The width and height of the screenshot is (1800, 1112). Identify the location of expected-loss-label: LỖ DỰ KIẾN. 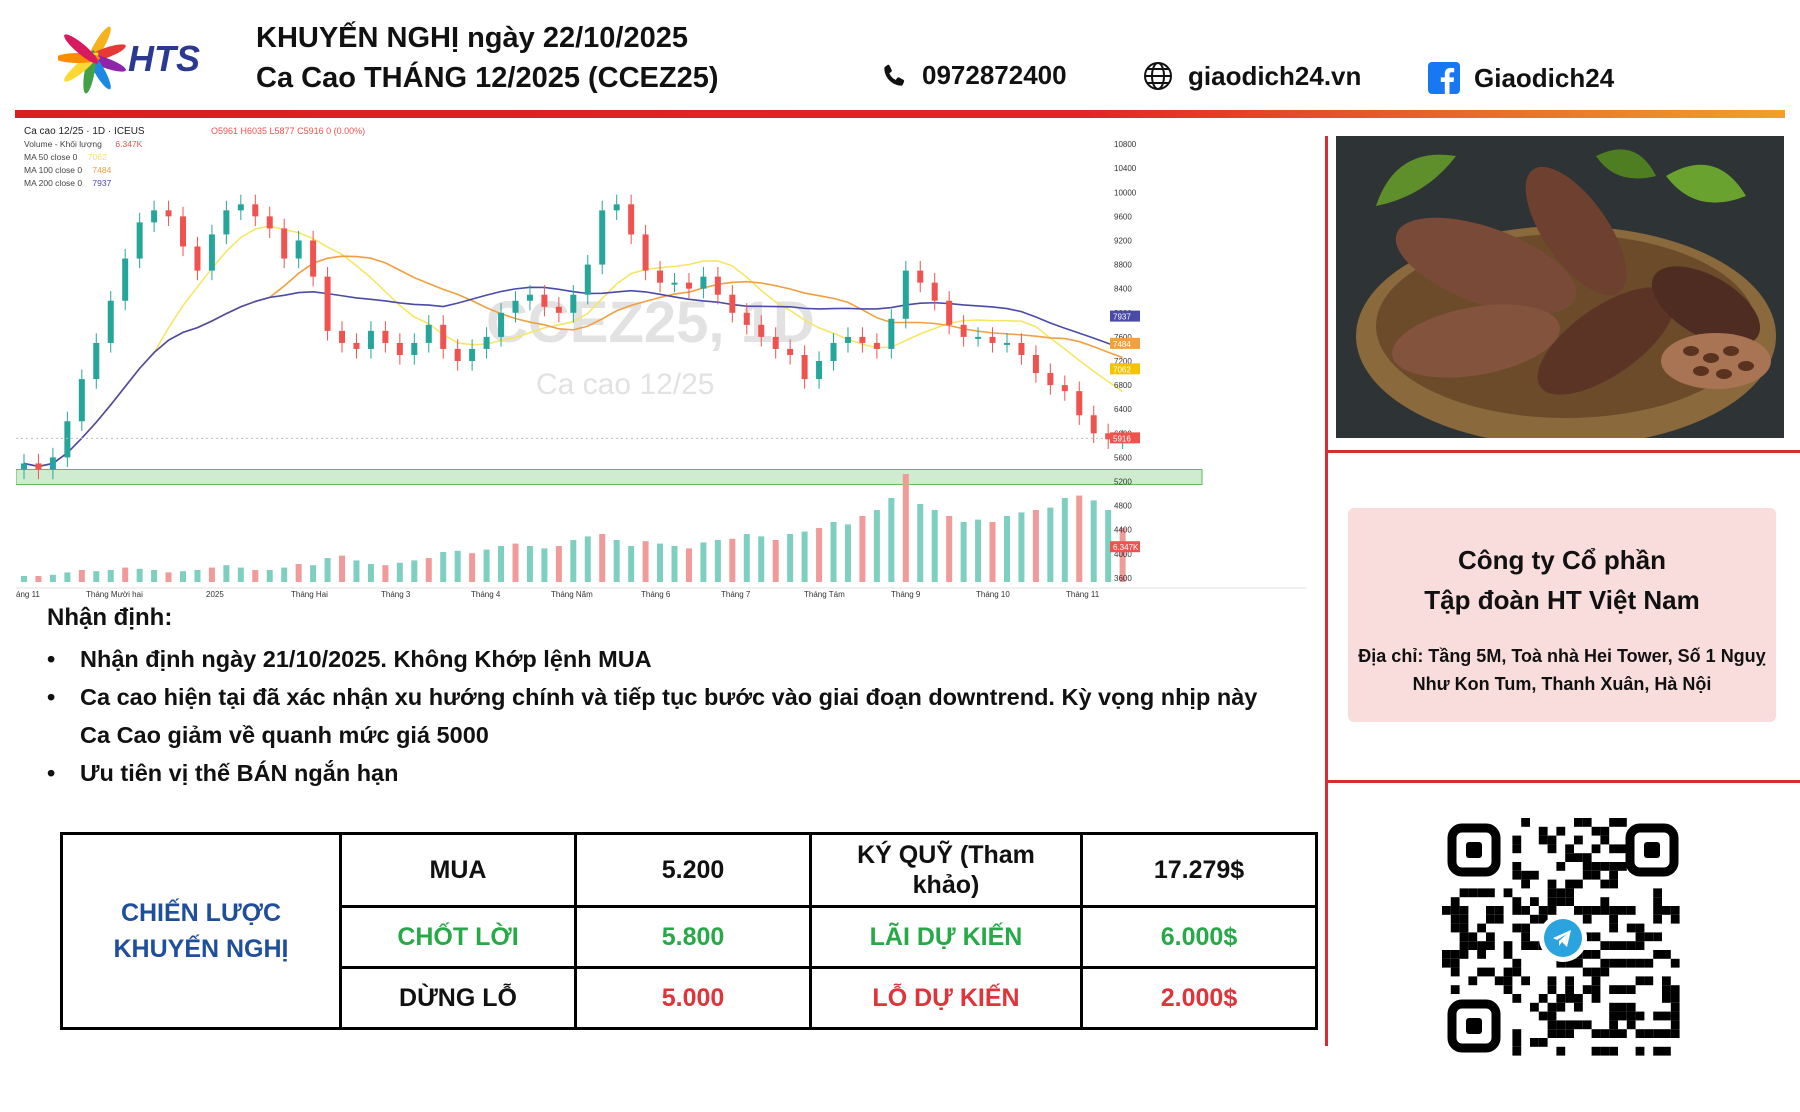
(946, 998).